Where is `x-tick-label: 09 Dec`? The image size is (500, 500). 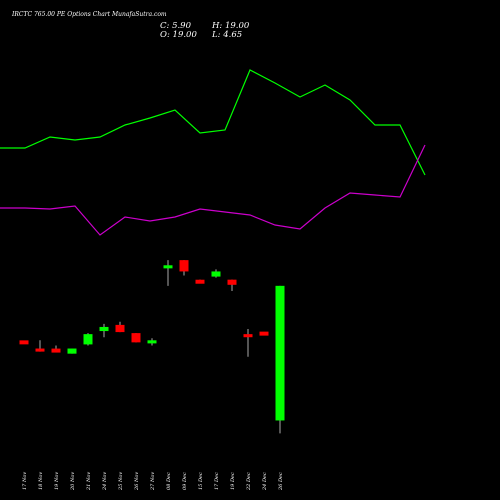 x-tick-label: 09 Dec is located at coordinates (185, 481).